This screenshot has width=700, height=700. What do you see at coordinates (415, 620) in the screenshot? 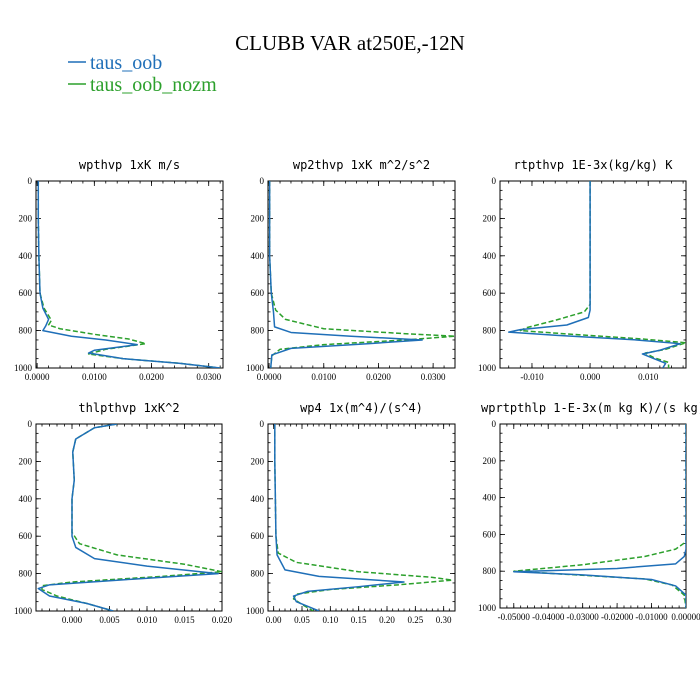
I see `x-tick-label: 0.25` at bounding box center [415, 620].